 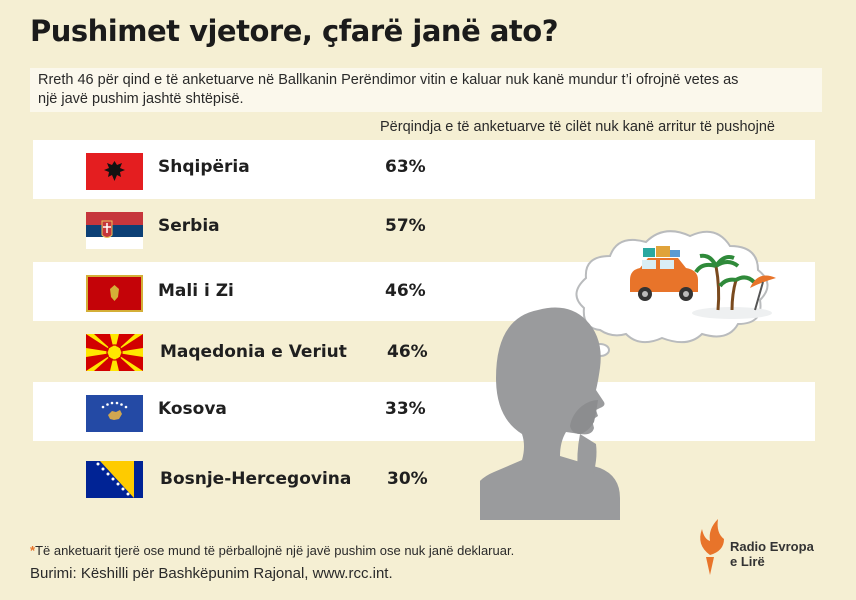 I want to click on table-row: Shqipëria 63%, so click(x=424, y=169).